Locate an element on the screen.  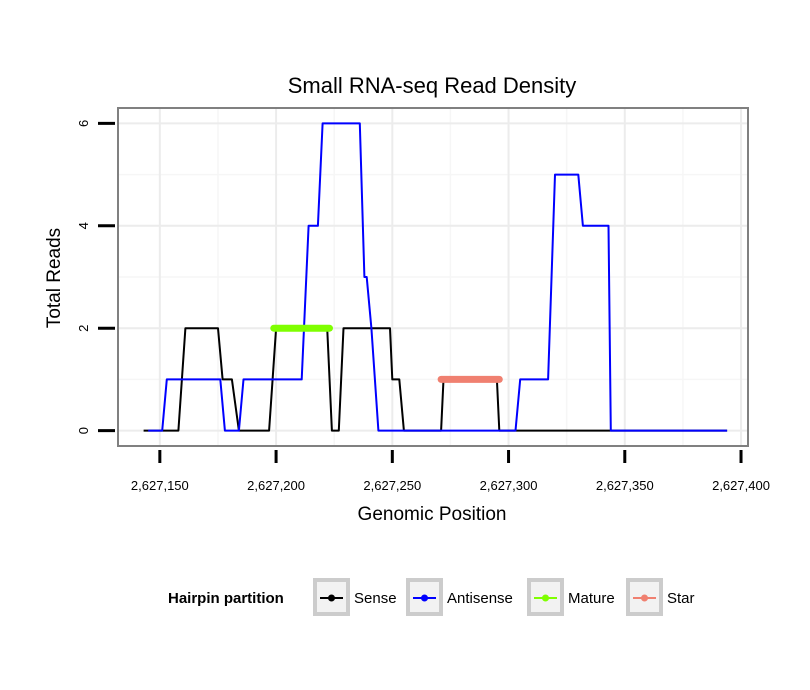
x-tick-label: 2,627,150 is located at coordinates (160, 485).